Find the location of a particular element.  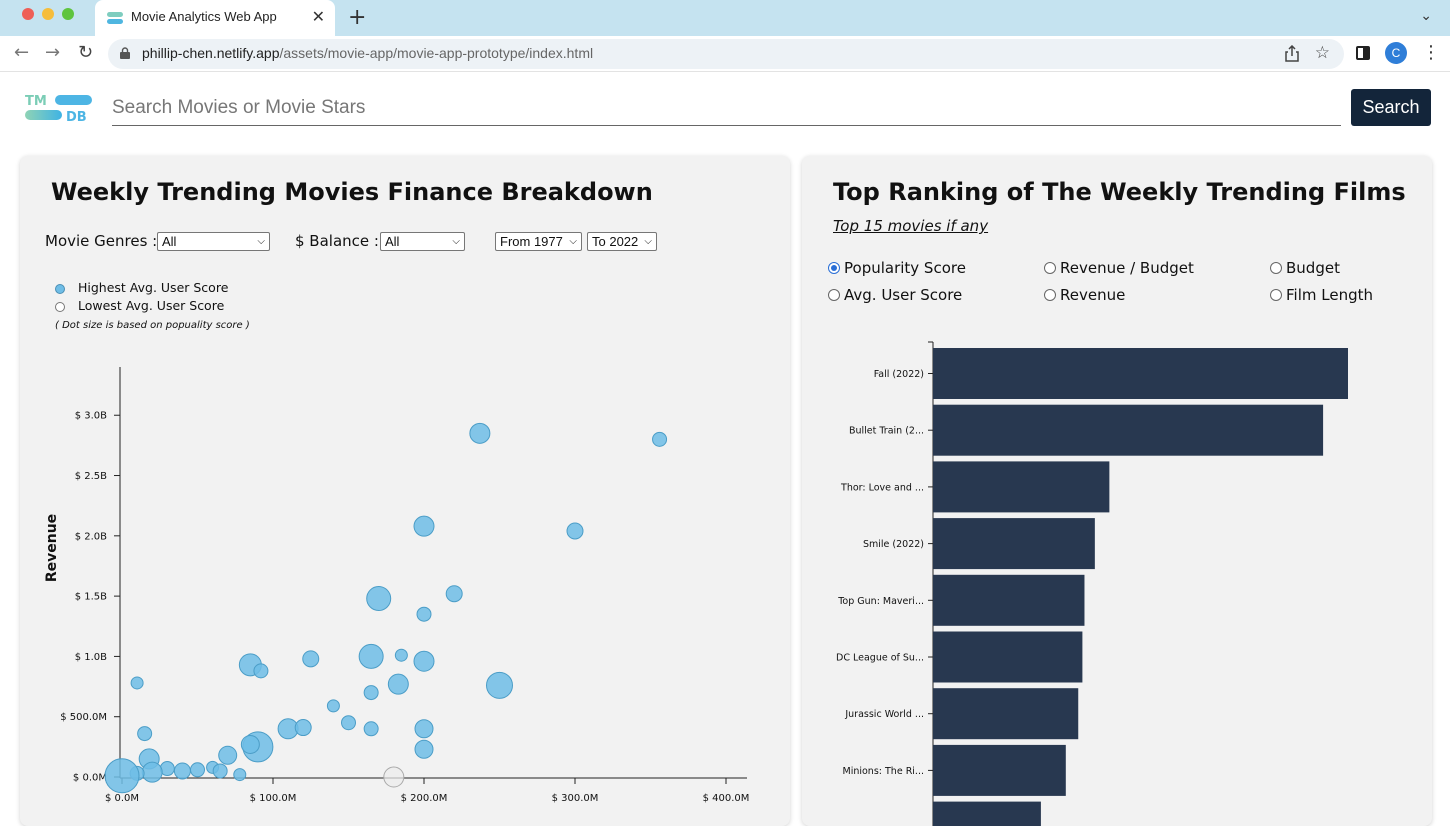

search-button: Search is located at coordinates (1391, 107).